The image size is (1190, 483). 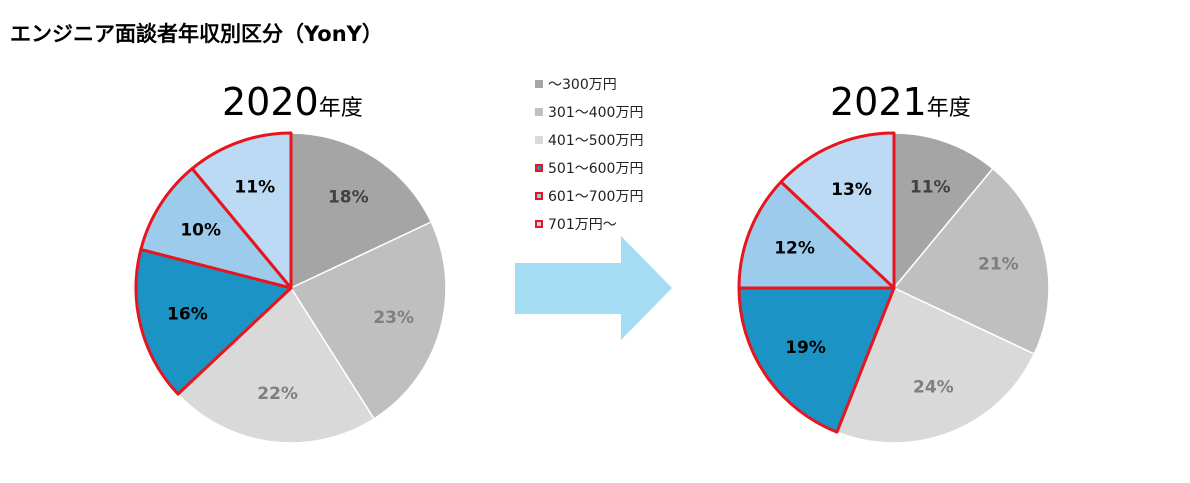 What do you see at coordinates (393, 318) in the screenshot?
I see `data-label: 23%` at bounding box center [393, 318].